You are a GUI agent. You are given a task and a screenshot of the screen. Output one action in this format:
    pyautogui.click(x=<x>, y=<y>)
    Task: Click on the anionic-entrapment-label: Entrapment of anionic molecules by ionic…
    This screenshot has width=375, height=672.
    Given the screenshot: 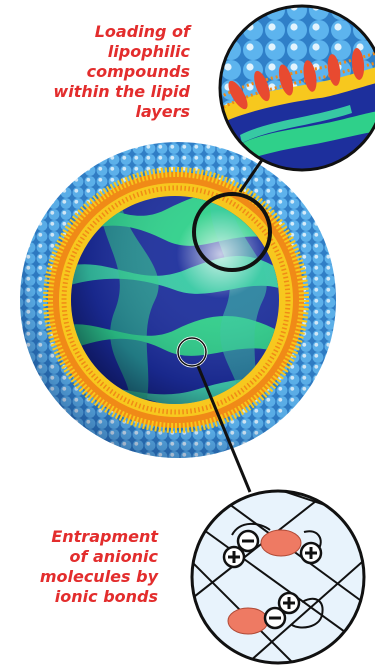 What is the action you would take?
    pyautogui.click(x=98, y=566)
    